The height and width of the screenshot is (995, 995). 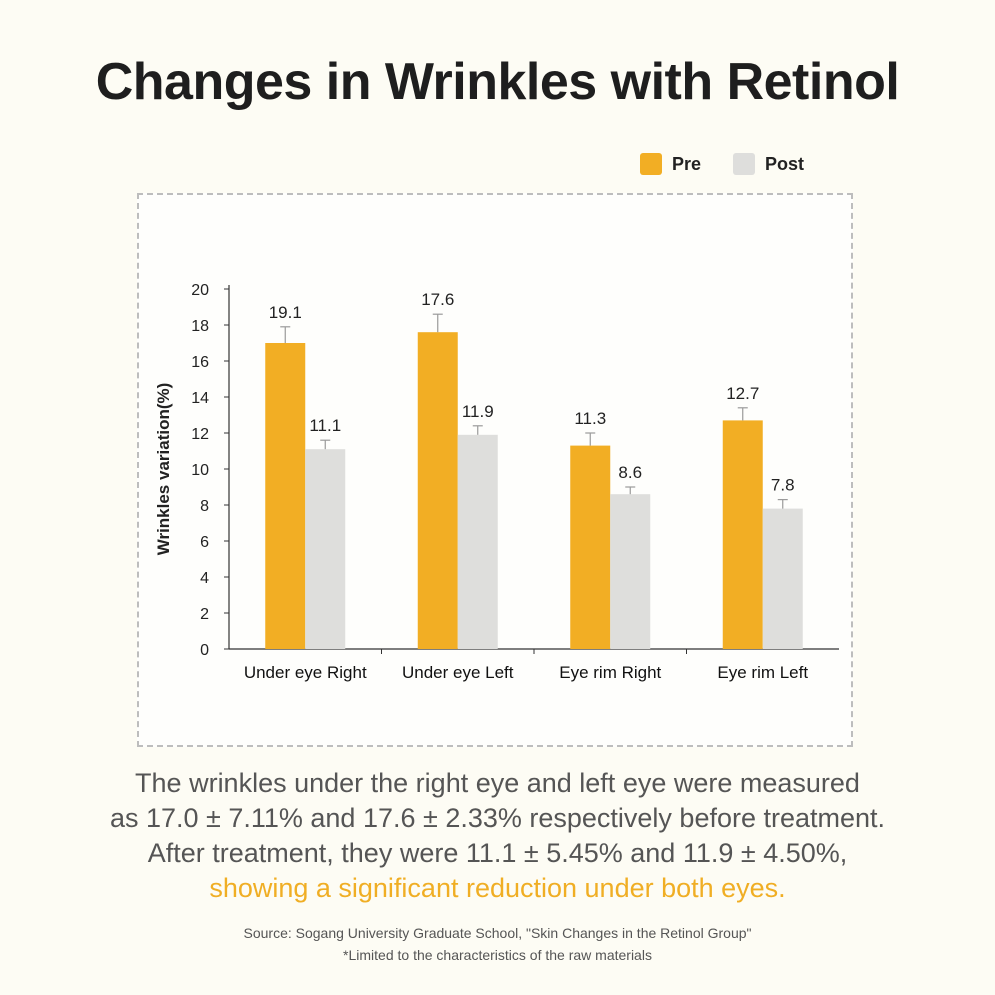 I want to click on data-label-post: 7.8, so click(x=783, y=485).